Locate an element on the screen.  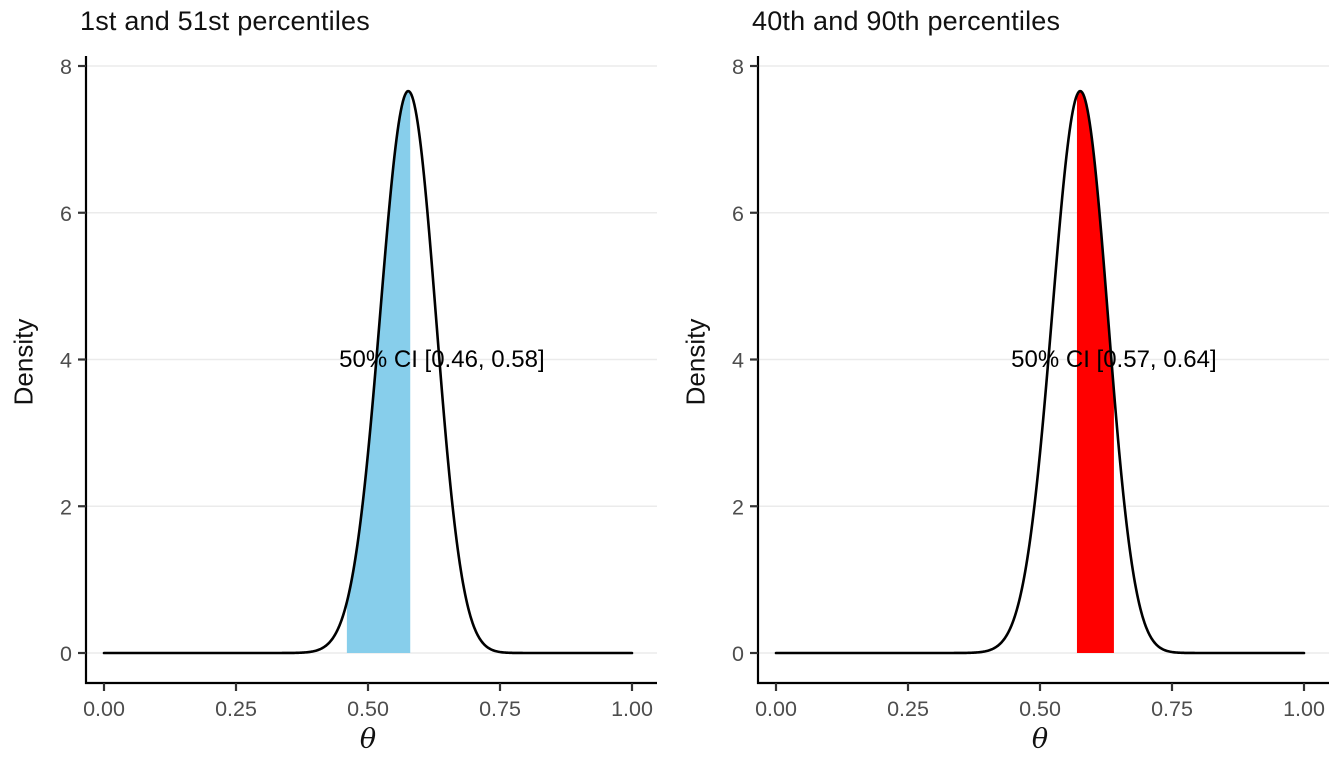
ci-annotation-right: 50% CI [0.57, 0.64] is located at coordinates (1114, 359).